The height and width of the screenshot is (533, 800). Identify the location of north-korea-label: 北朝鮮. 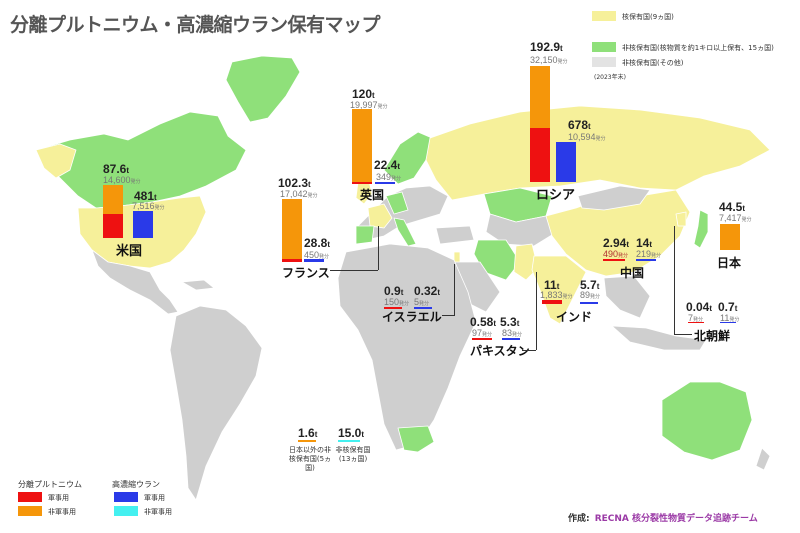
(712, 336).